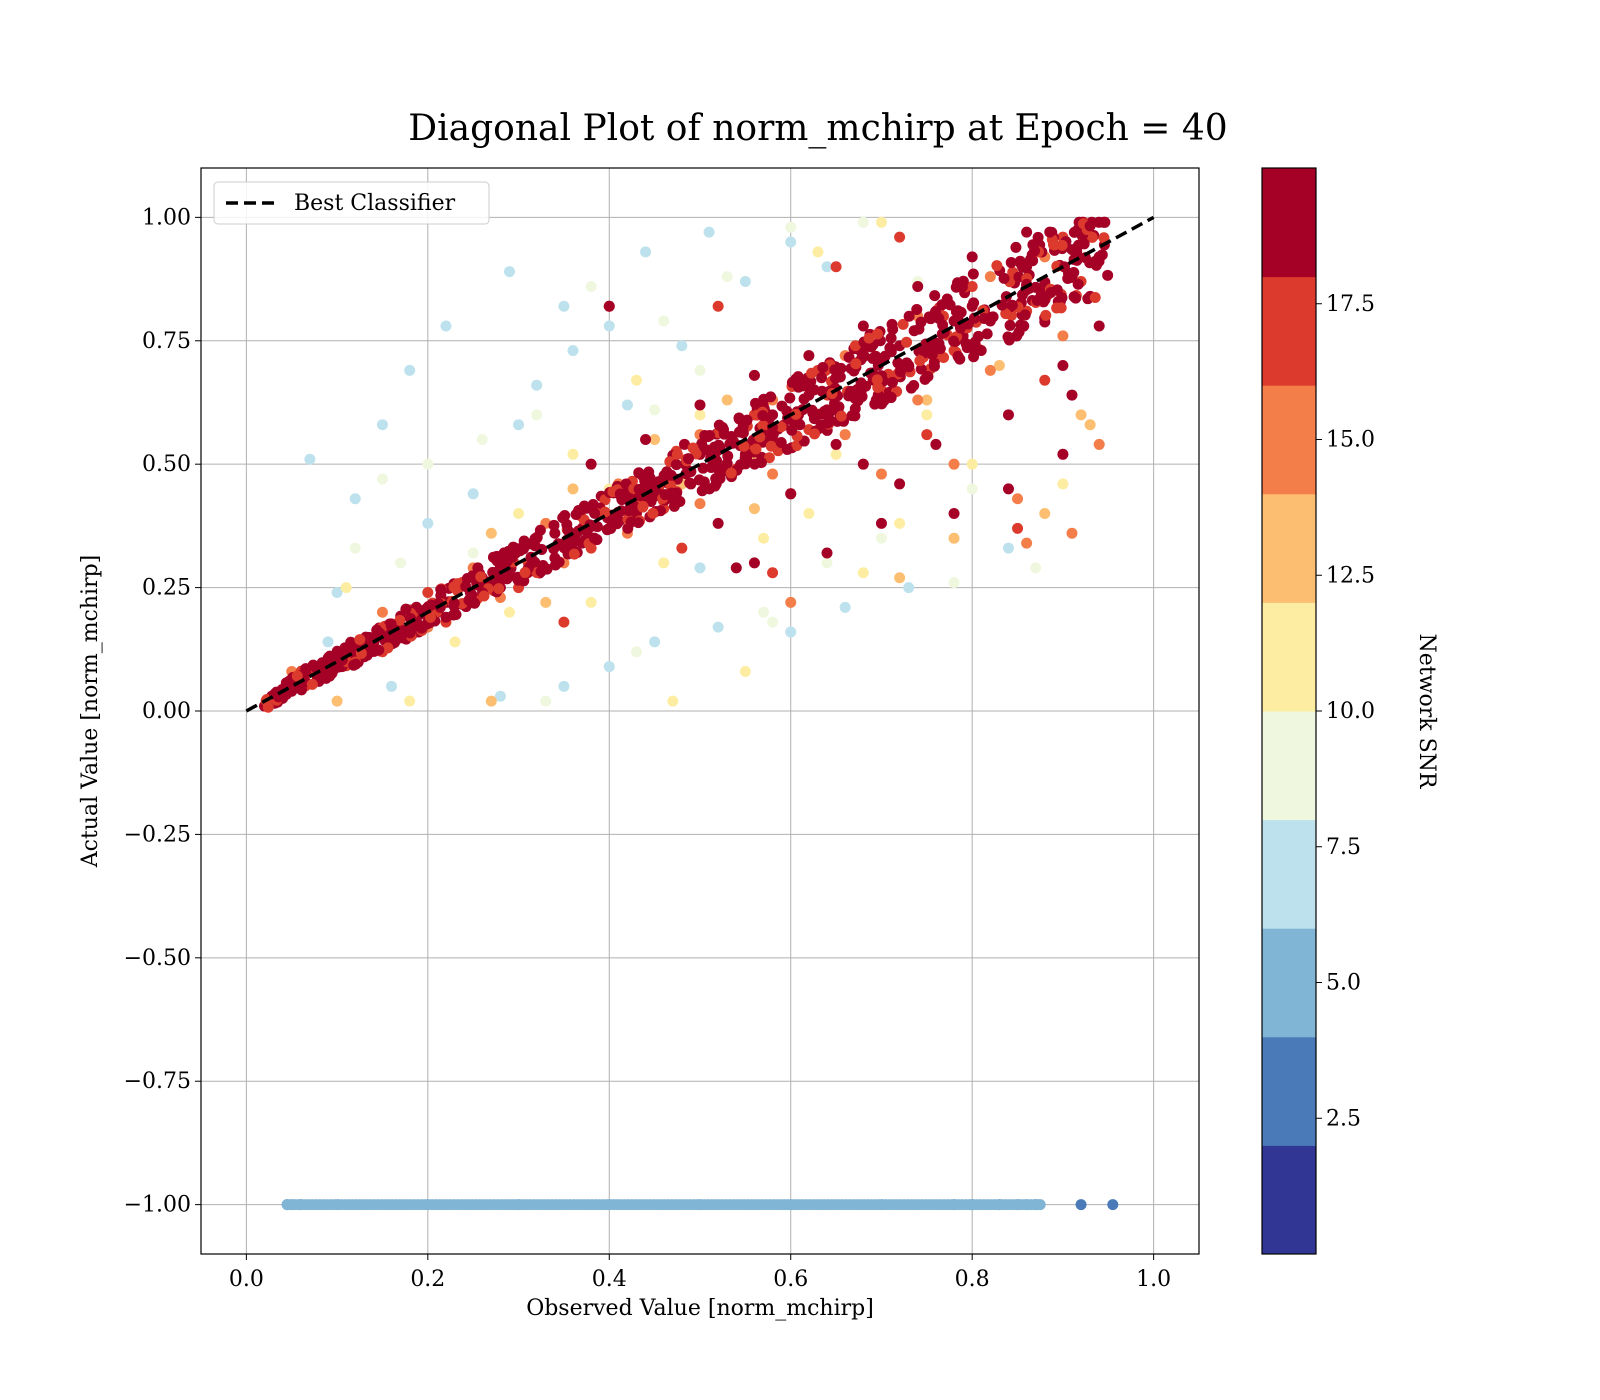 This screenshot has width=1600, height=1400. Describe the element at coordinates (1350, 575) in the screenshot. I see `colorbar-tick-label: 12.5` at that location.